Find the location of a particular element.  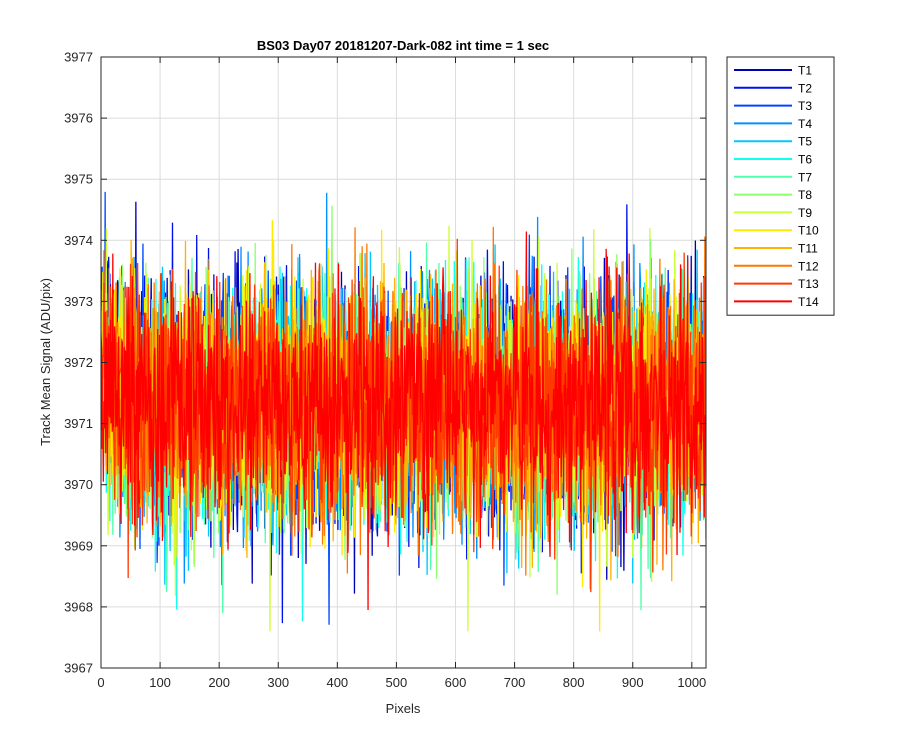

legend-label-t6: T6 is located at coordinates (805, 160).